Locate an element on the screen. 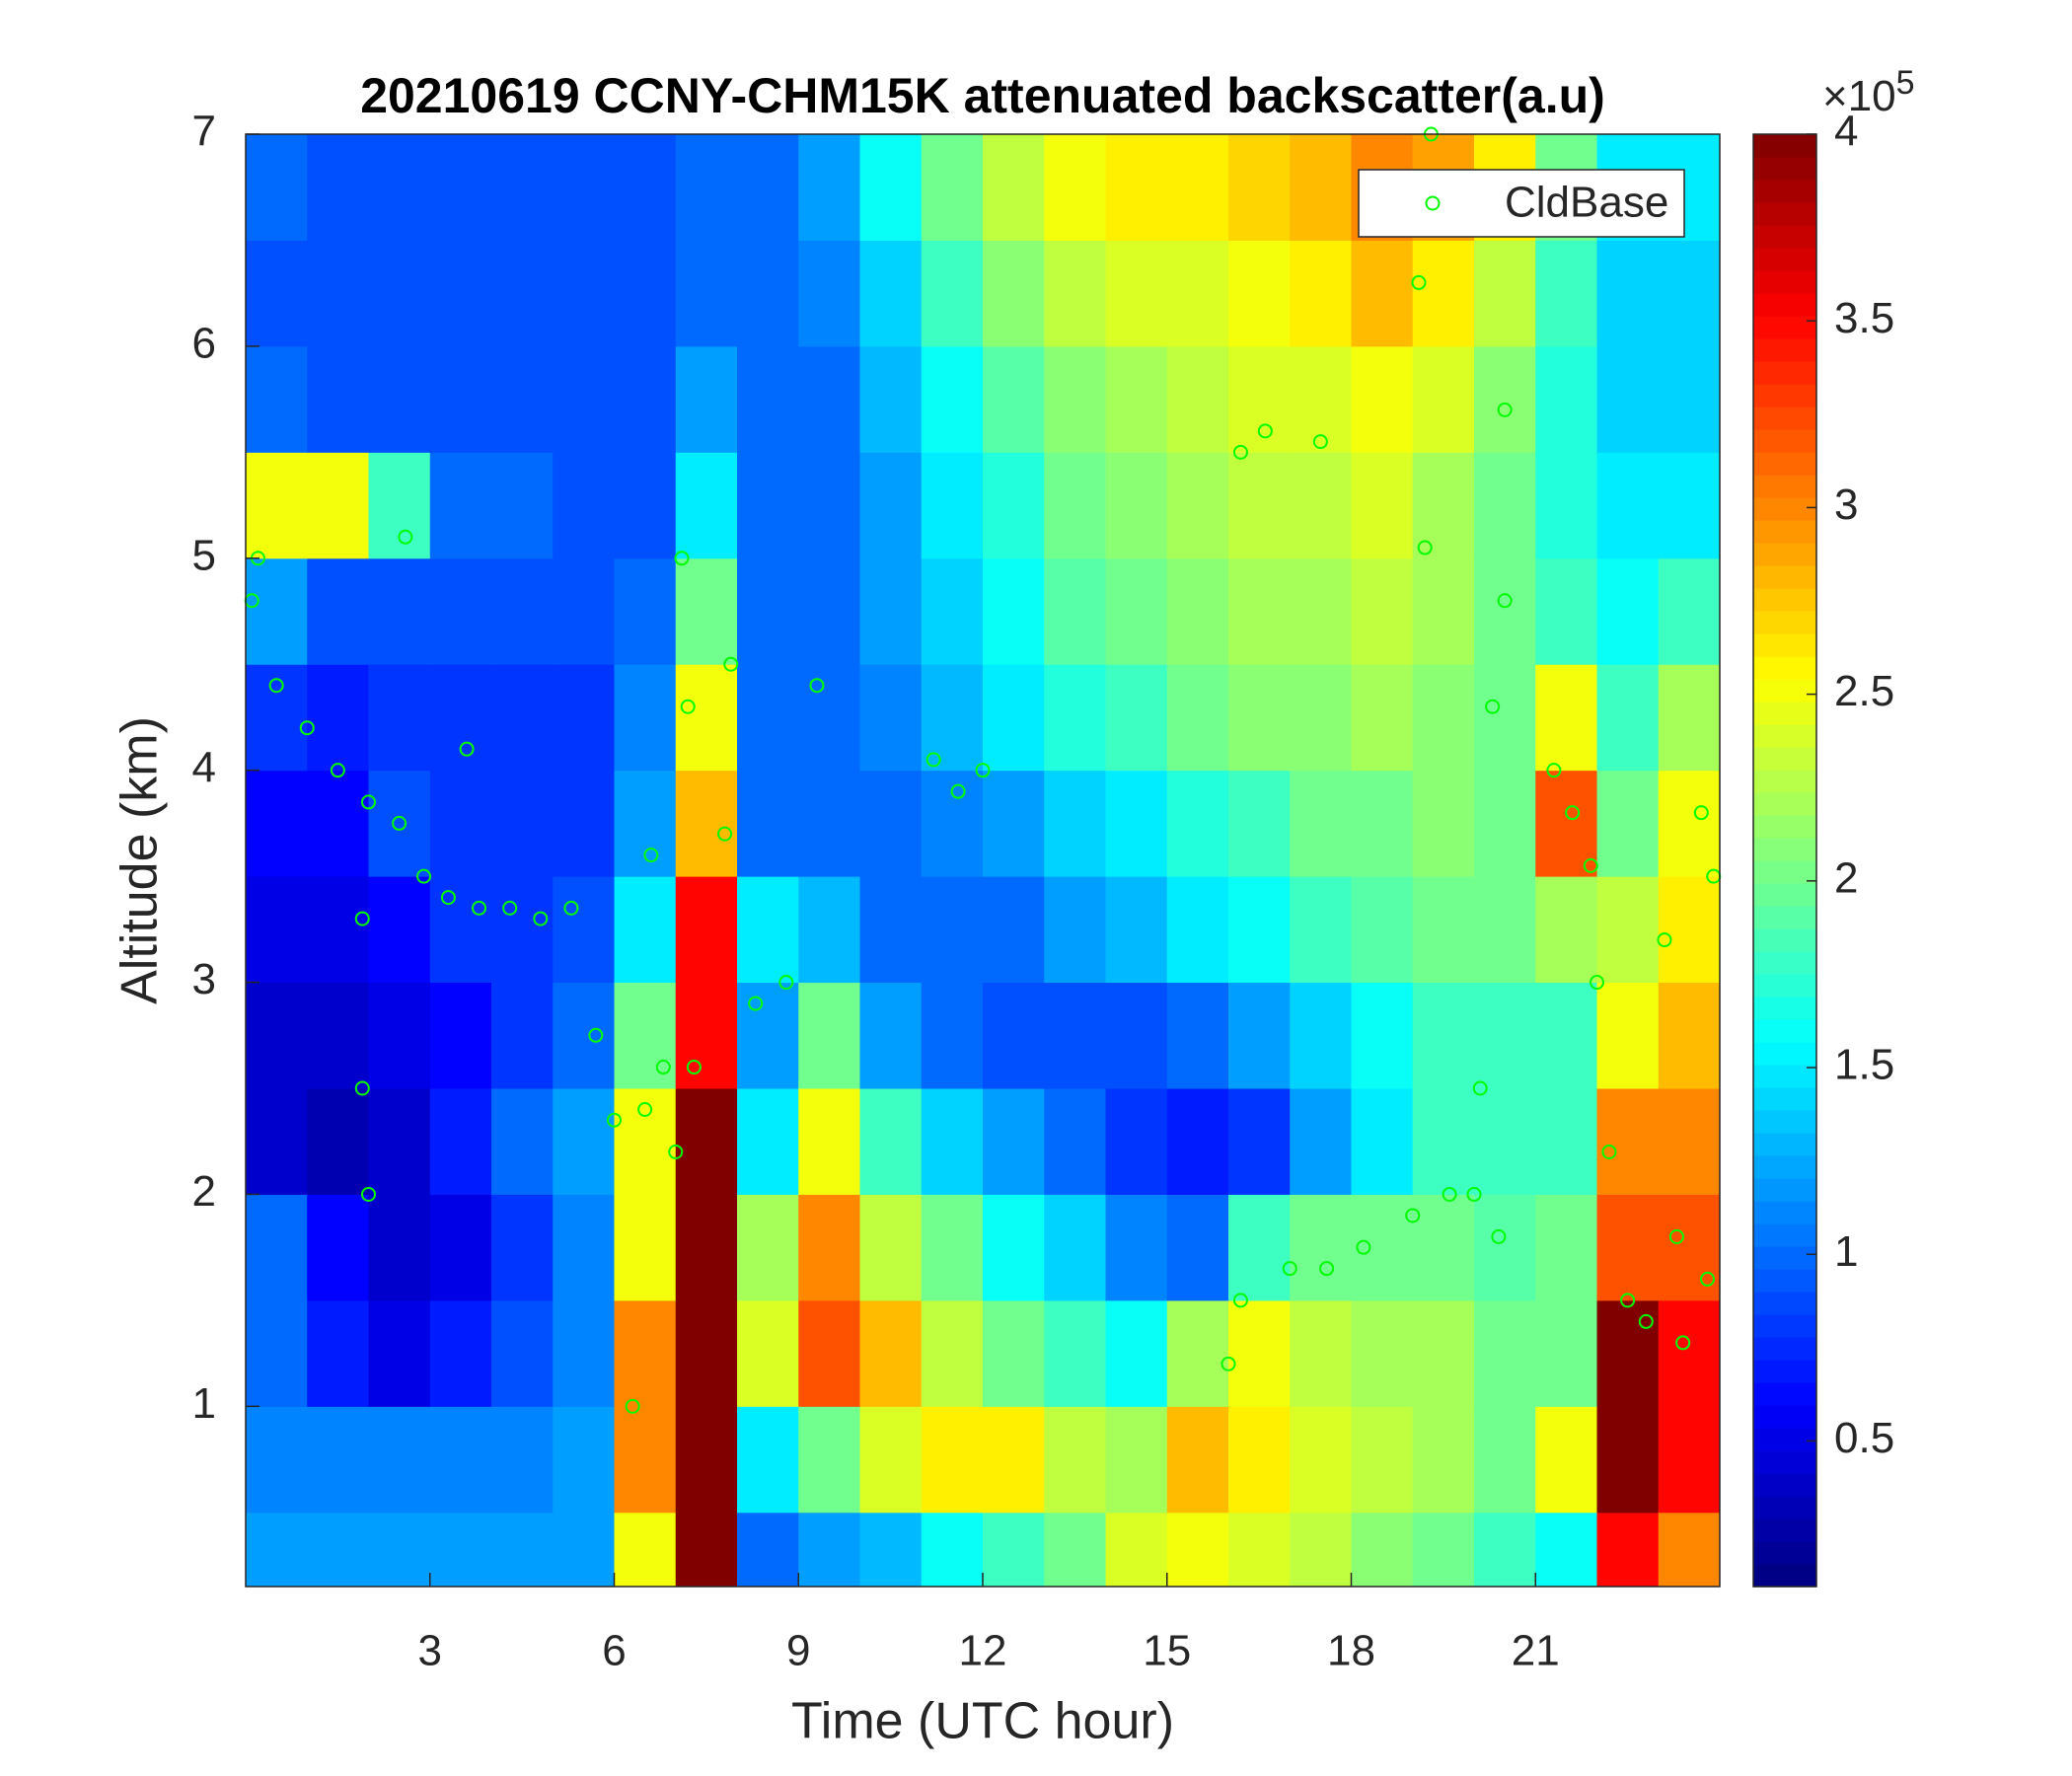 The image size is (2072, 1776). y-tick-label: 2 is located at coordinates (204, 1192).